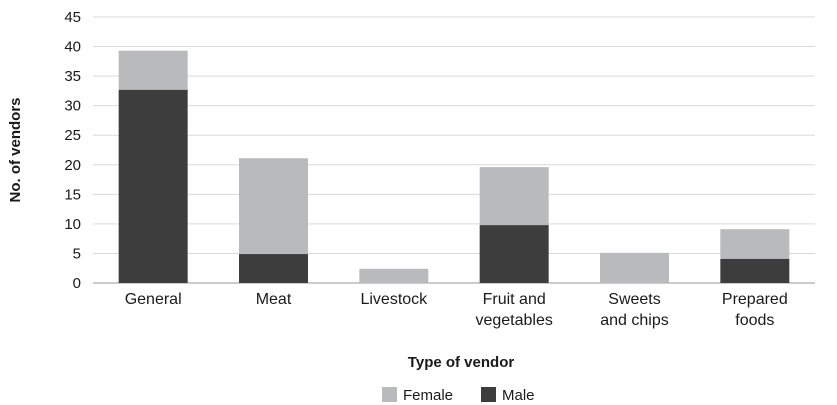  What do you see at coordinates (389, 394) in the screenshot?
I see `legend-swatch-female` at bounding box center [389, 394].